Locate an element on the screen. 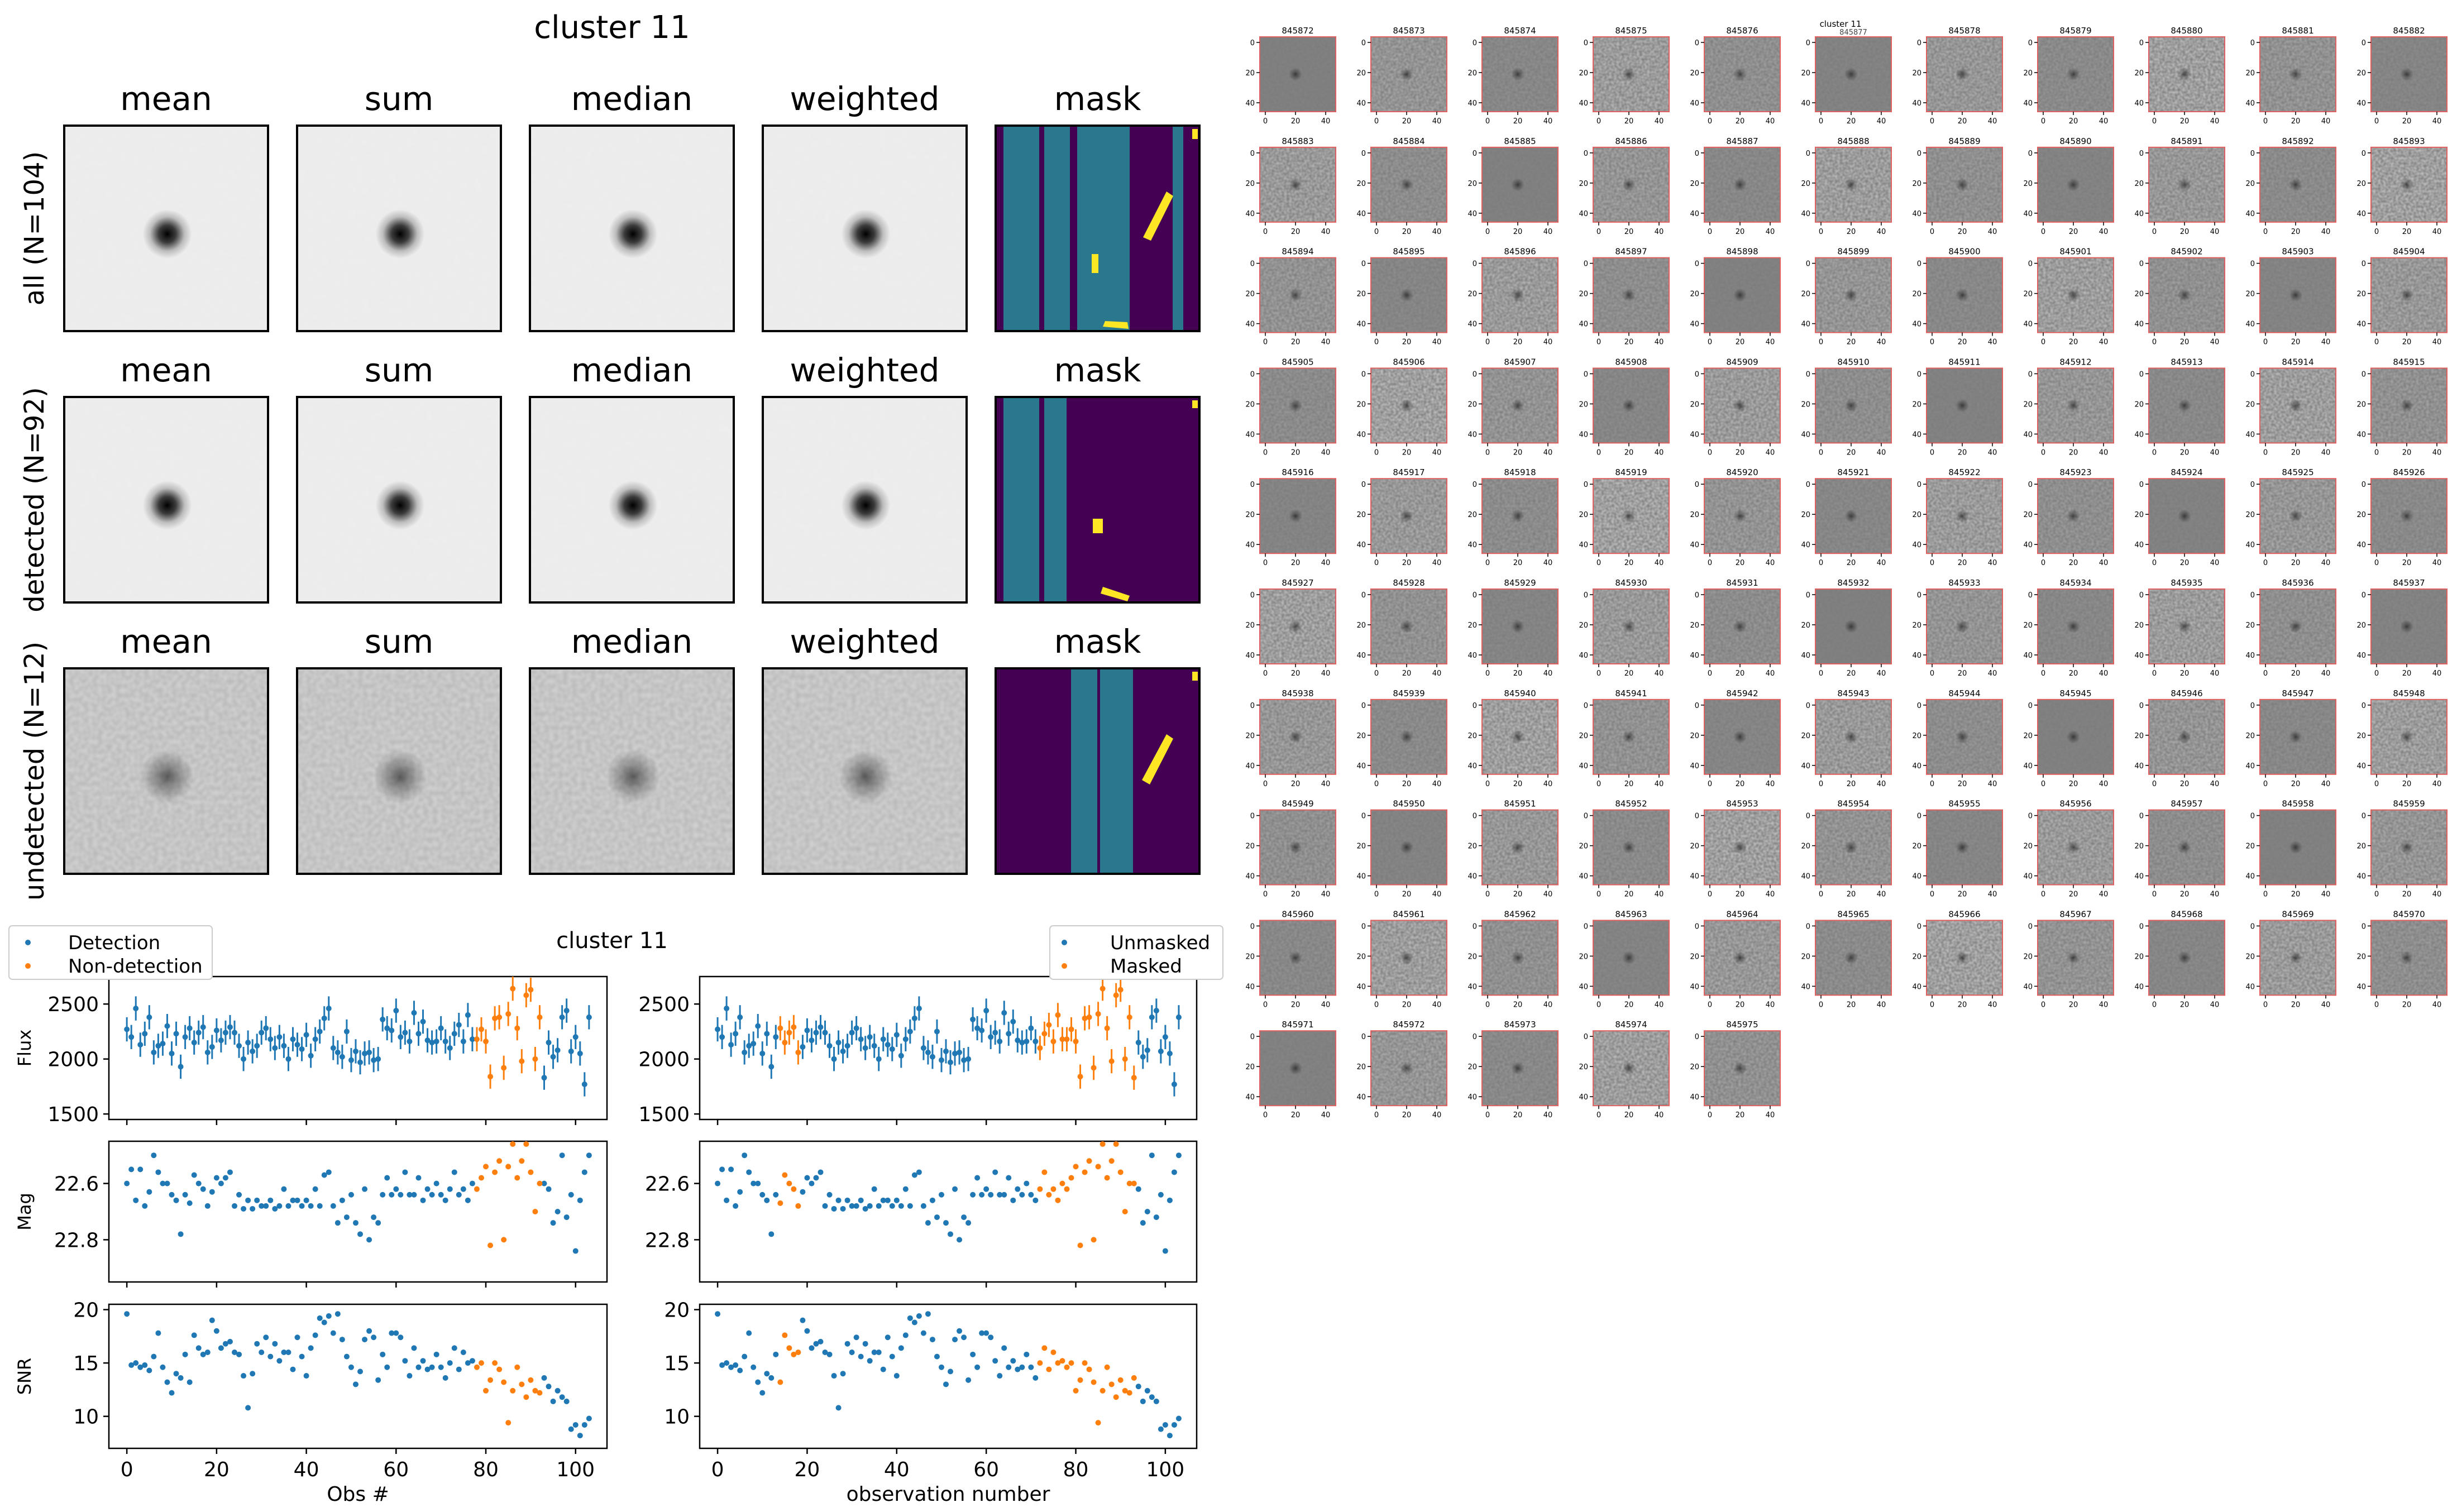 This screenshot has width=2457, height=1512. stamp-title: weighted is located at coordinates (864, 99).